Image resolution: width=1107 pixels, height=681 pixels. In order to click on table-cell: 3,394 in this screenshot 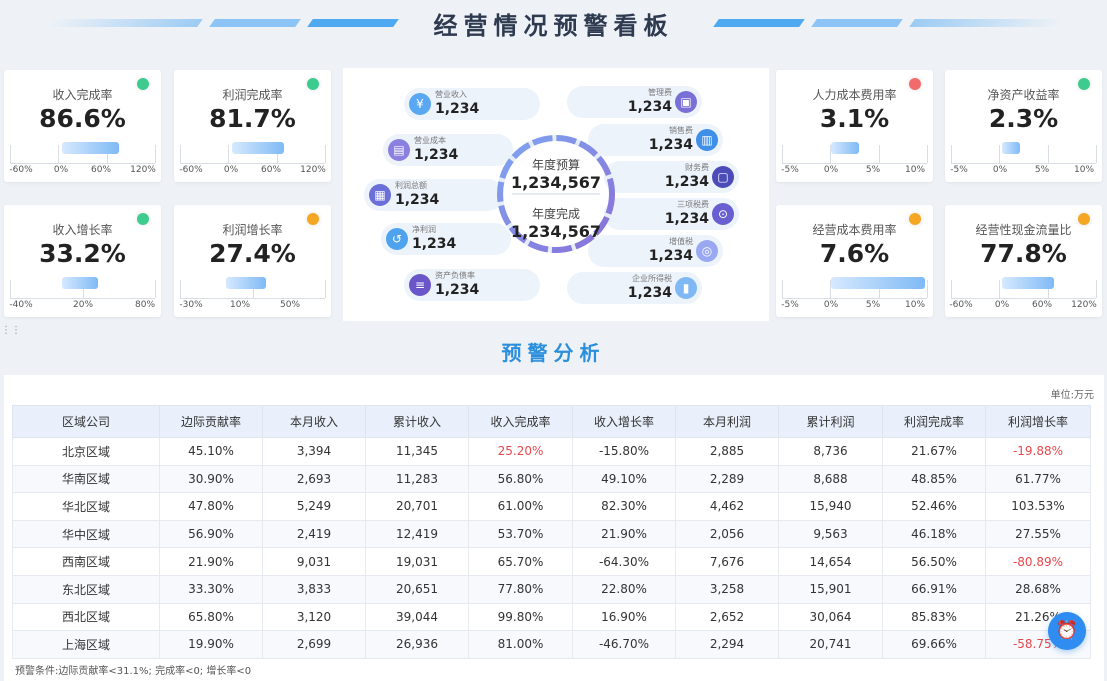, I will do `click(314, 451)`.